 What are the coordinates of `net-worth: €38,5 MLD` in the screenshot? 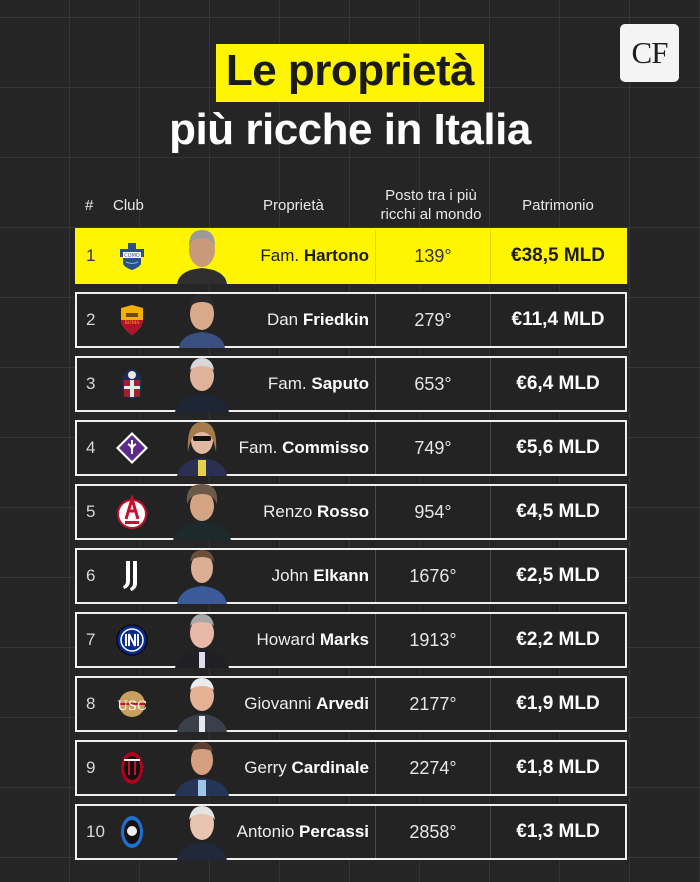 It's located at (558, 255).